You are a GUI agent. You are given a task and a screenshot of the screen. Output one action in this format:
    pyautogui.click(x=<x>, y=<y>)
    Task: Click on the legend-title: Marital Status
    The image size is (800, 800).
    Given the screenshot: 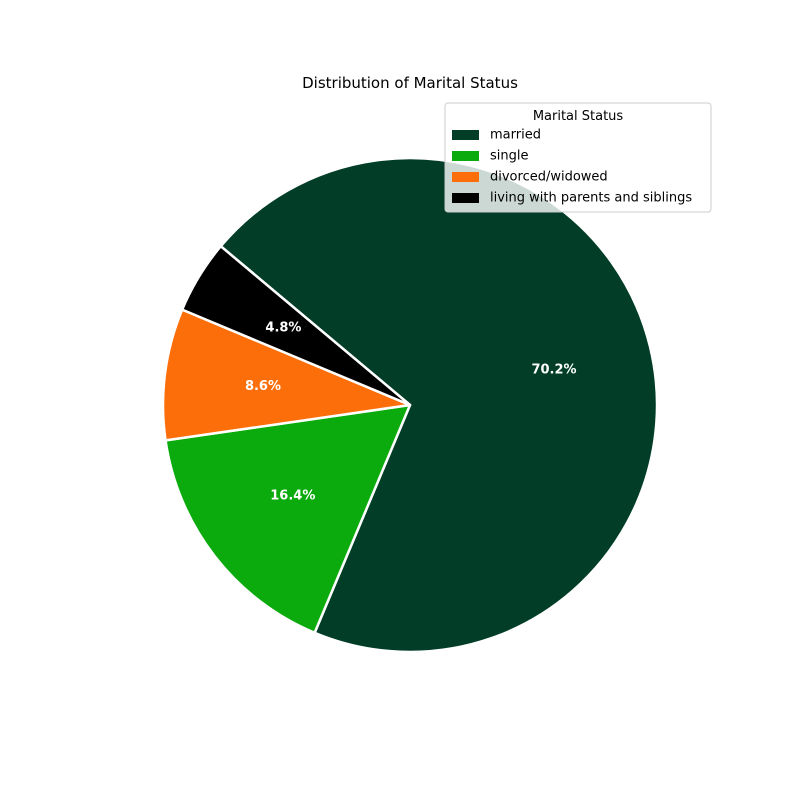 What is the action you would take?
    pyautogui.click(x=578, y=116)
    